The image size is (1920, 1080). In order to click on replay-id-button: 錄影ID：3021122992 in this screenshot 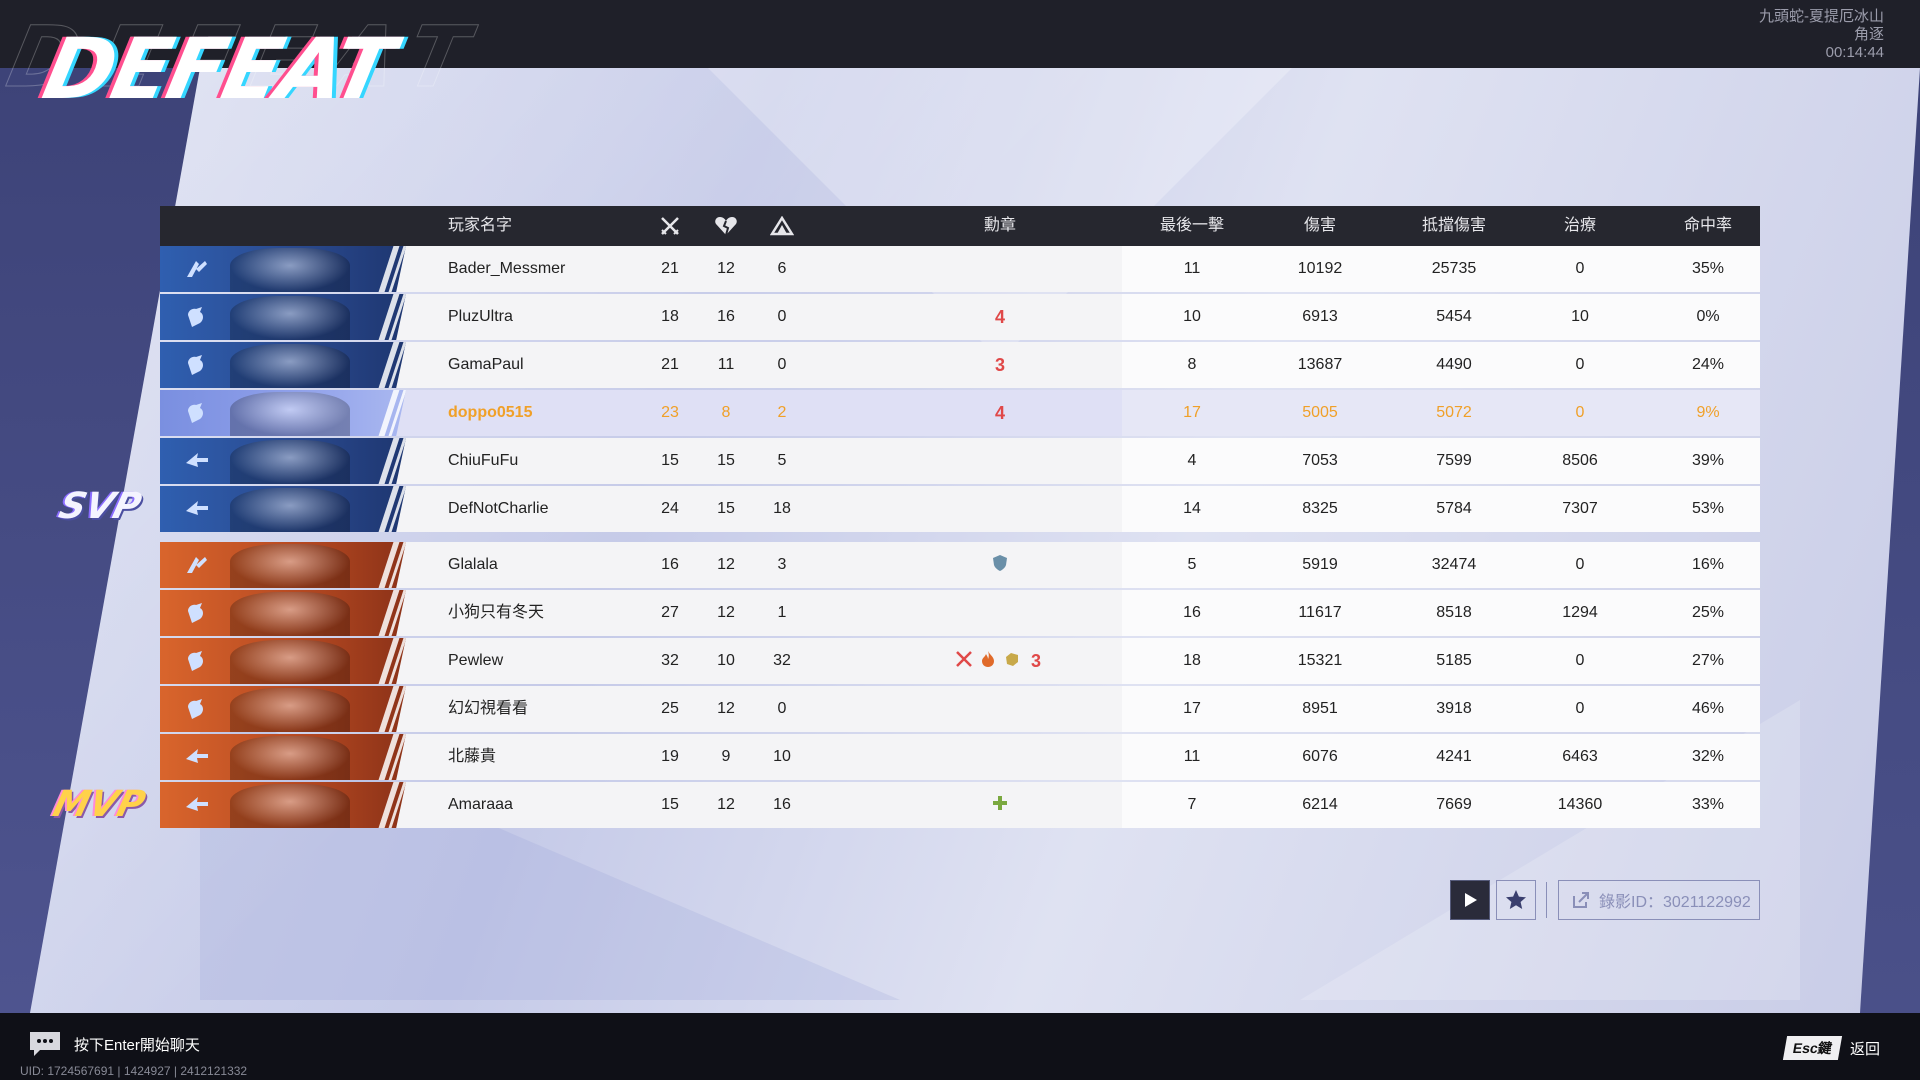, I will do `click(1659, 900)`.